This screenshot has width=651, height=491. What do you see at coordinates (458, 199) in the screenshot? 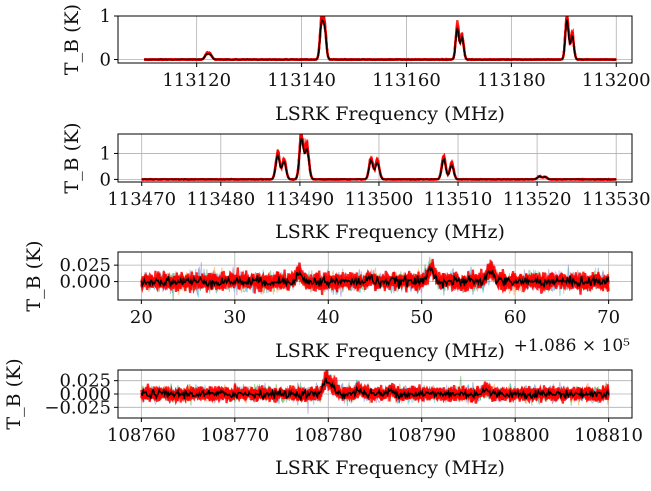
I see `x-tick-label: 113510` at bounding box center [458, 199].